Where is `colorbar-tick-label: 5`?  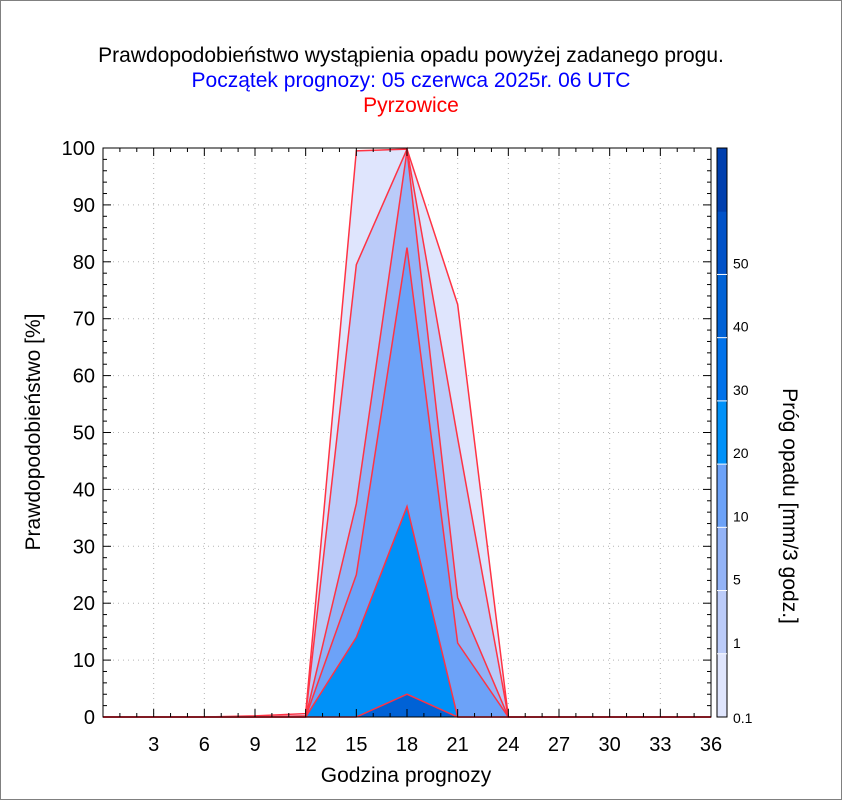 colorbar-tick-label: 5 is located at coordinates (737, 580).